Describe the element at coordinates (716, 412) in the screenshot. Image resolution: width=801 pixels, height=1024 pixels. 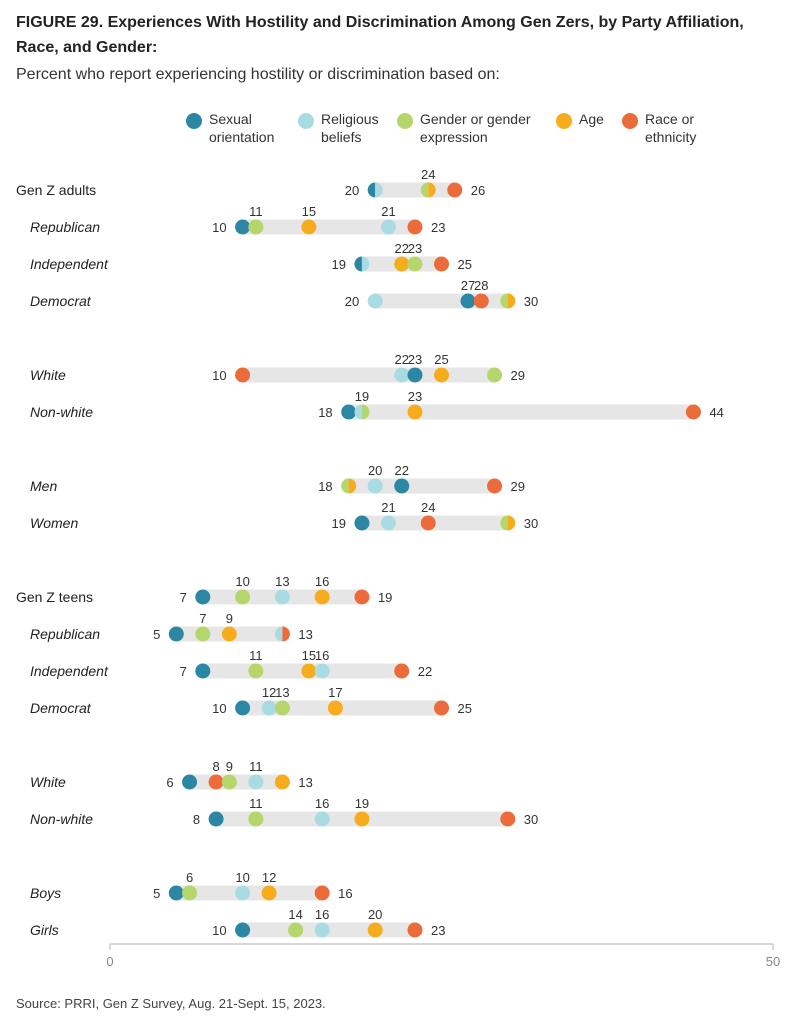
I see `data-label-race: 44` at that location.